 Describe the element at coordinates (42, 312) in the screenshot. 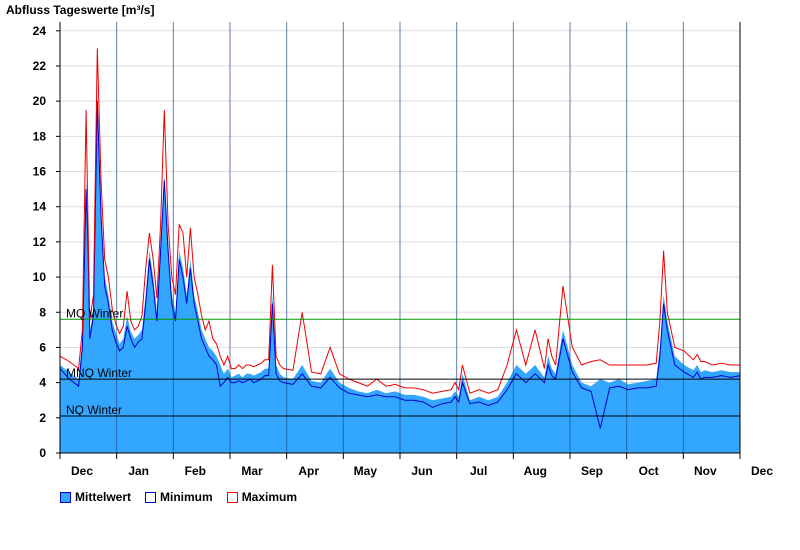

I see `y-tick-label: 8` at that location.